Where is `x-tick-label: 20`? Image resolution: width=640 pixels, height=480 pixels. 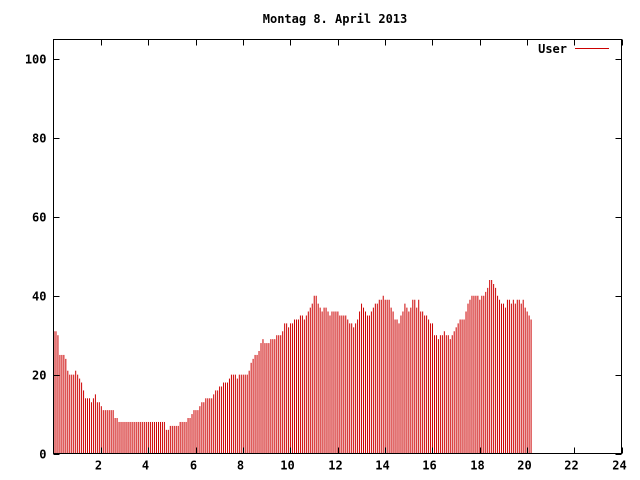
x-tick-label: 20 is located at coordinates (524, 466).